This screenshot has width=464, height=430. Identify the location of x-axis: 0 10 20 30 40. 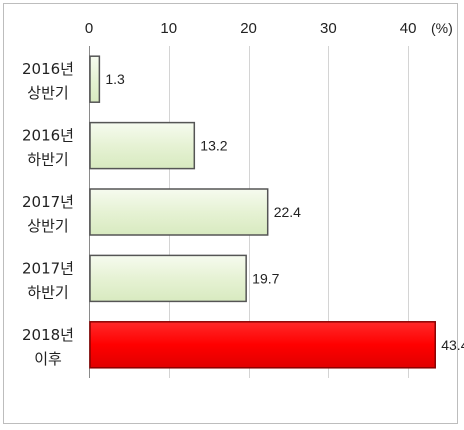
(251, 28).